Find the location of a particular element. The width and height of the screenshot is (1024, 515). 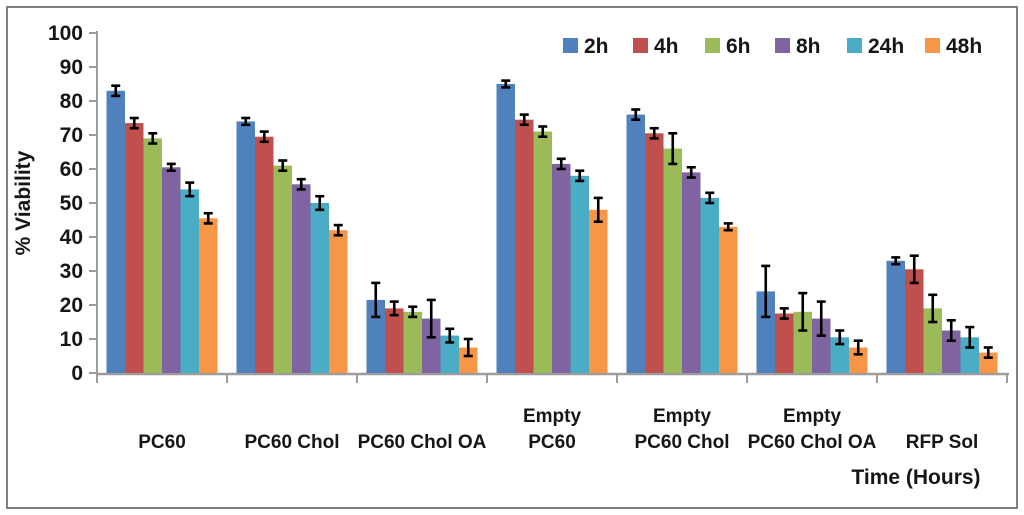

legend-item: 2h is located at coordinates (586, 46).